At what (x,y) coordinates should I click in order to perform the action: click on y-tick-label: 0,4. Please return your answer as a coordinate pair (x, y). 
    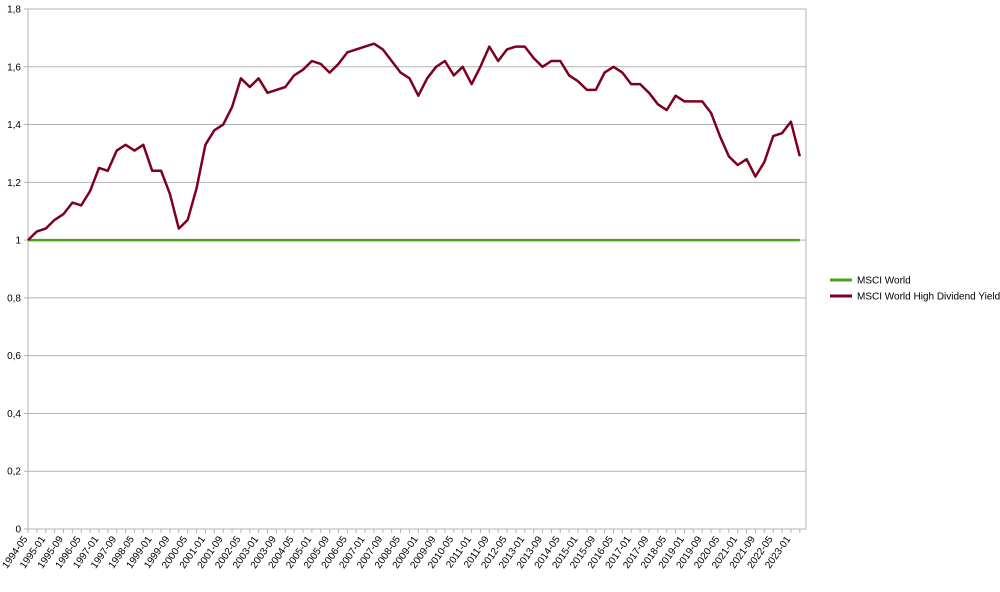
    Looking at the image, I should click on (14, 414).